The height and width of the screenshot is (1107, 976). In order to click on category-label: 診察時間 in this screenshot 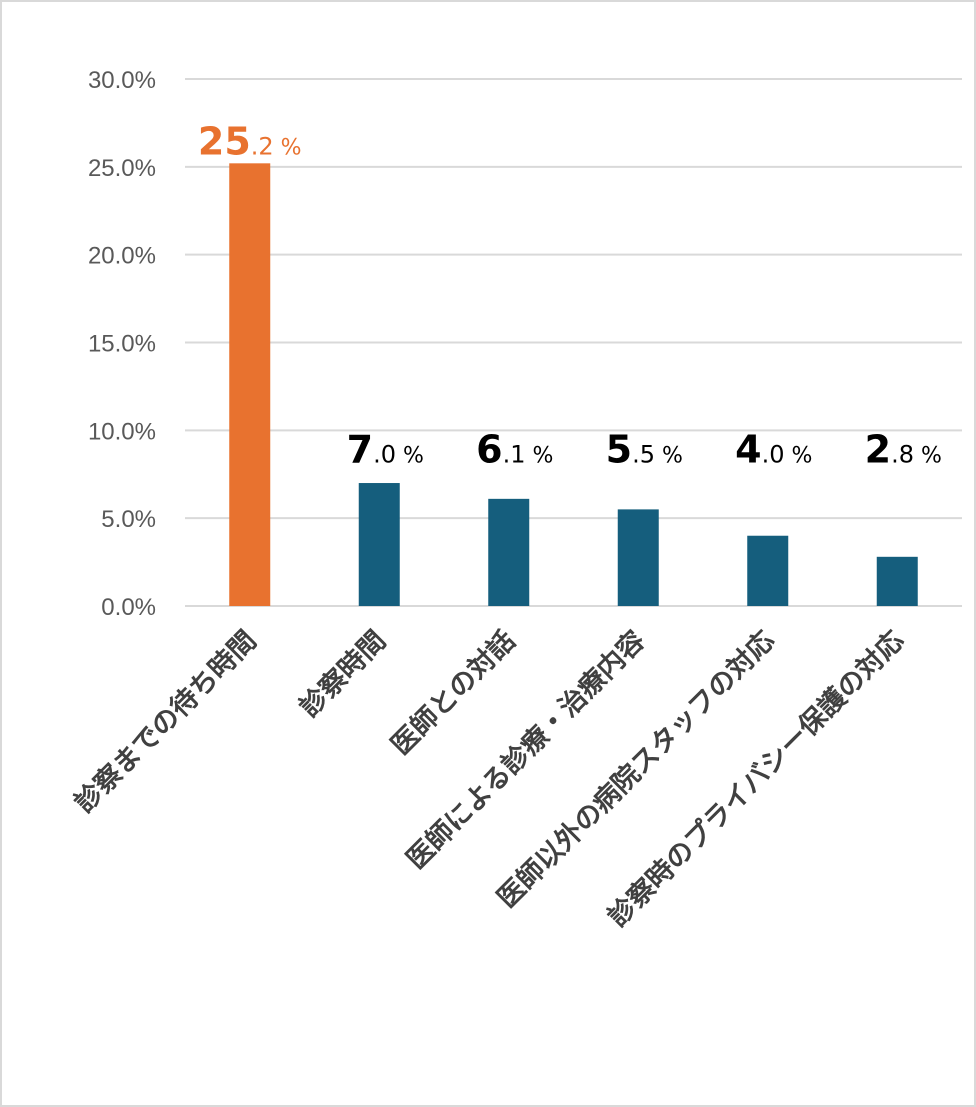, I will do `click(342, 673)`.